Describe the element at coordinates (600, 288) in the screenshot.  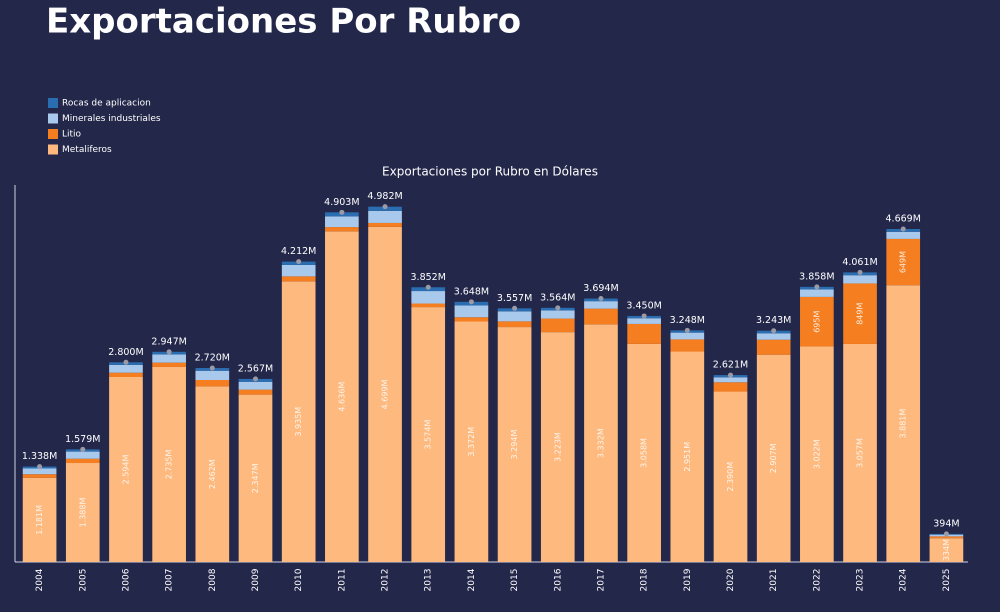
I see `total-label: 3.694M` at that location.